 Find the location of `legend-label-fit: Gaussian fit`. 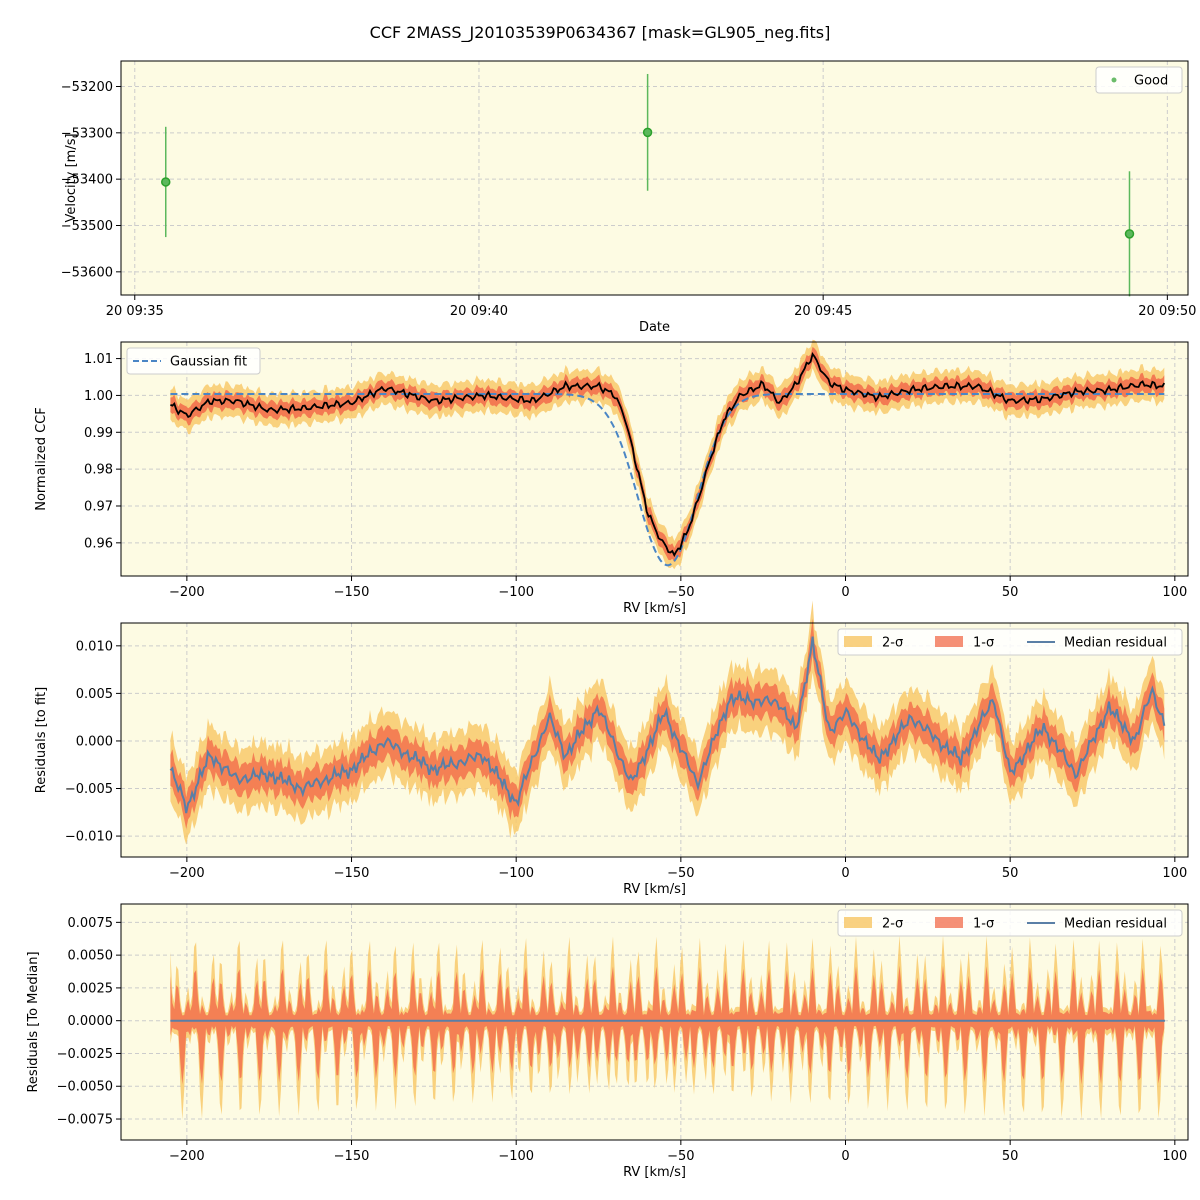

legend-label-fit: Gaussian fit is located at coordinates (208, 362).